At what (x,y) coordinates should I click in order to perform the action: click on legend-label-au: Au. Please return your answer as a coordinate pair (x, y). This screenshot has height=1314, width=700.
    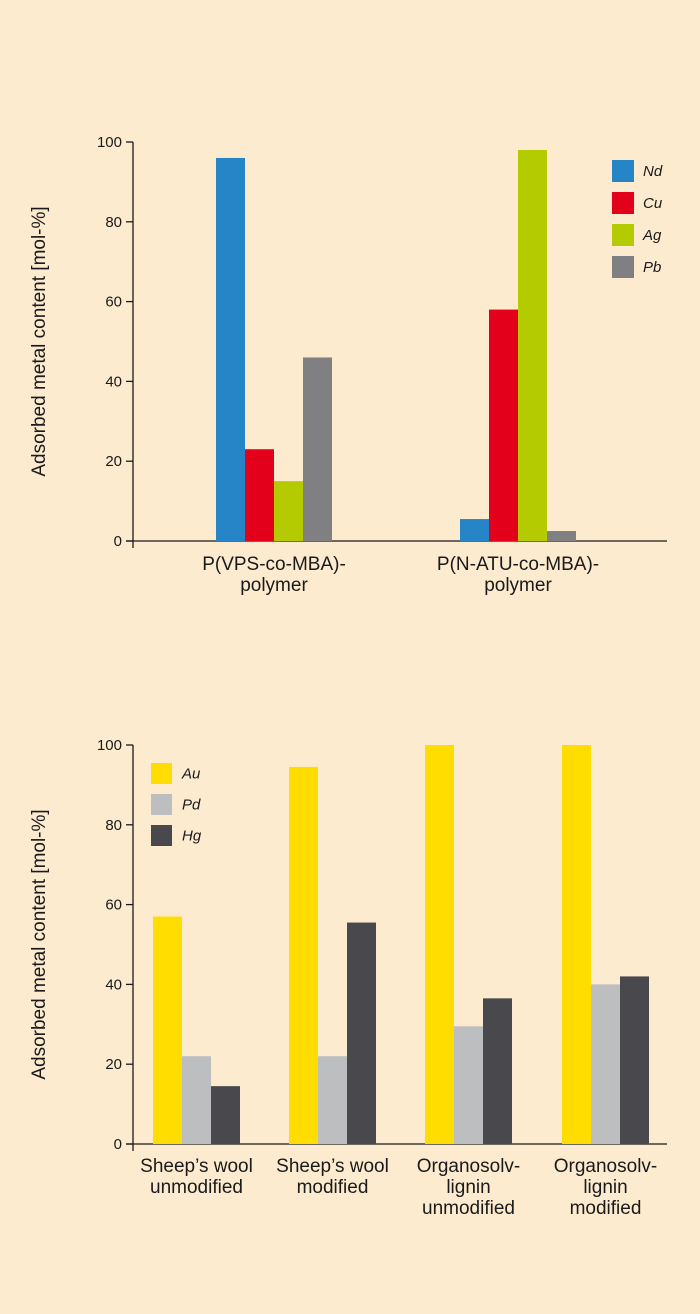
    Looking at the image, I should click on (191, 774).